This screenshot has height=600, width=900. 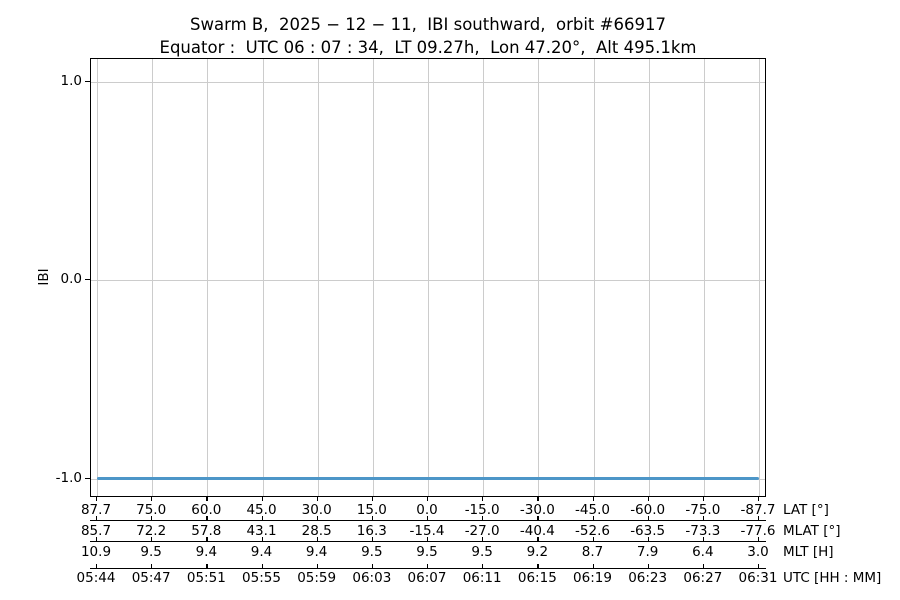 I want to click on x-tick-label: -45.0, so click(x=592, y=510).